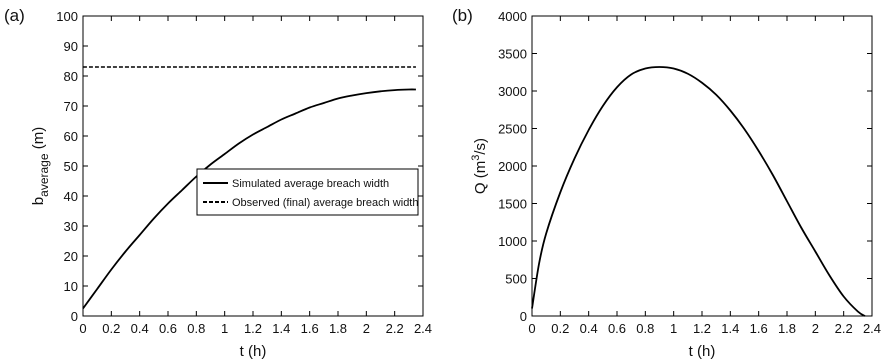  I want to click on y-tick-label: 1500, so click(512, 204).